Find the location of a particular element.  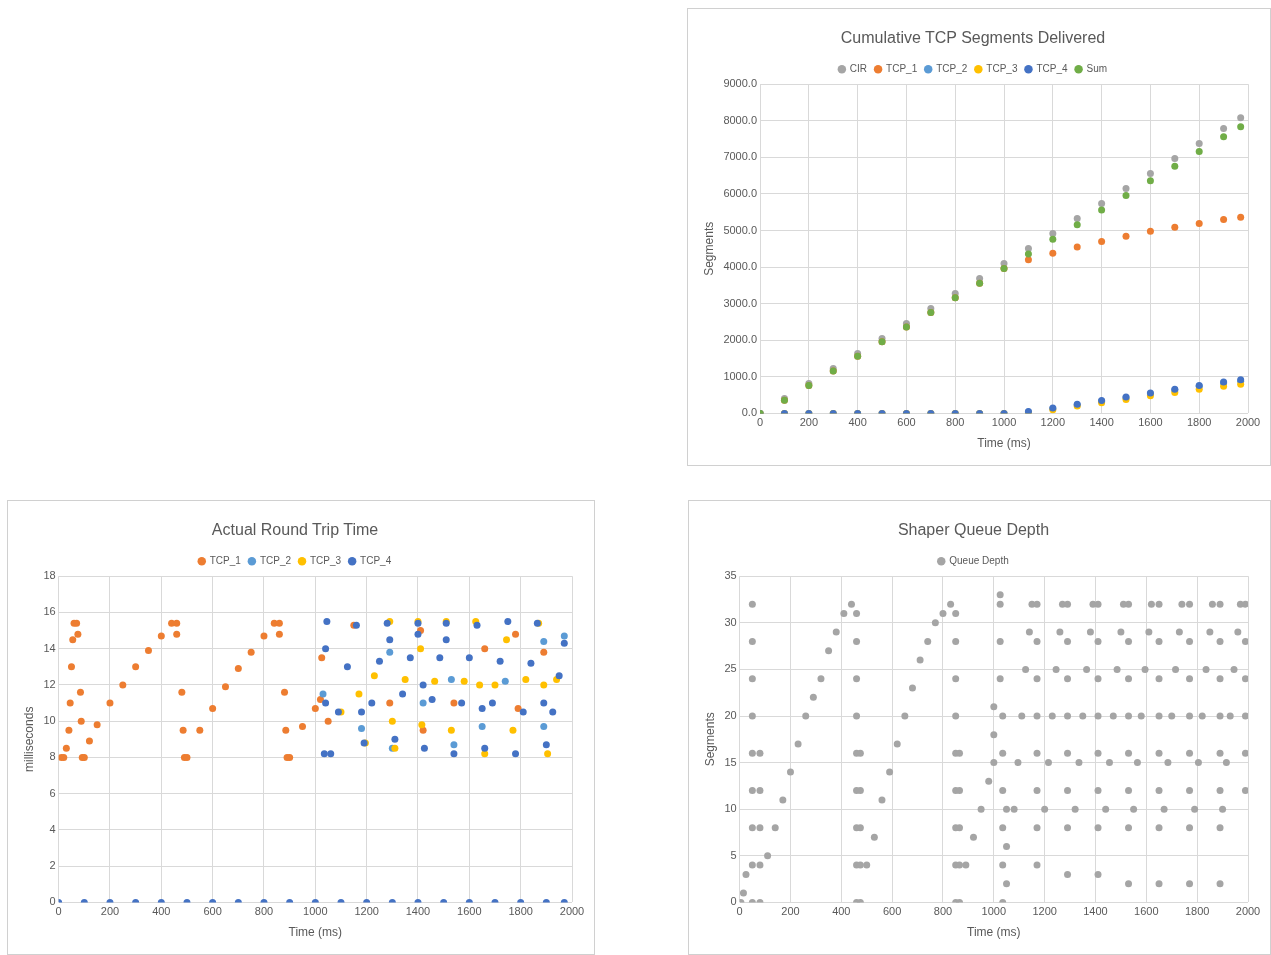

y-tick-label: 18 is located at coordinates (49, 575).